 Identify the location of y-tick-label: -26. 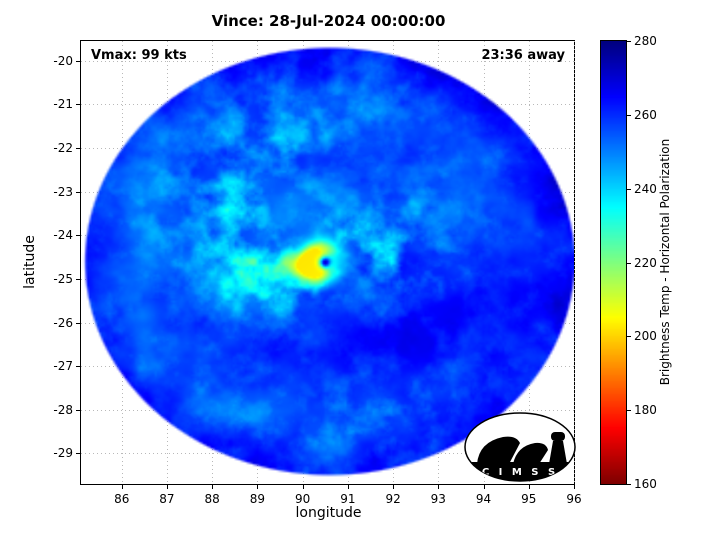
(63, 322).